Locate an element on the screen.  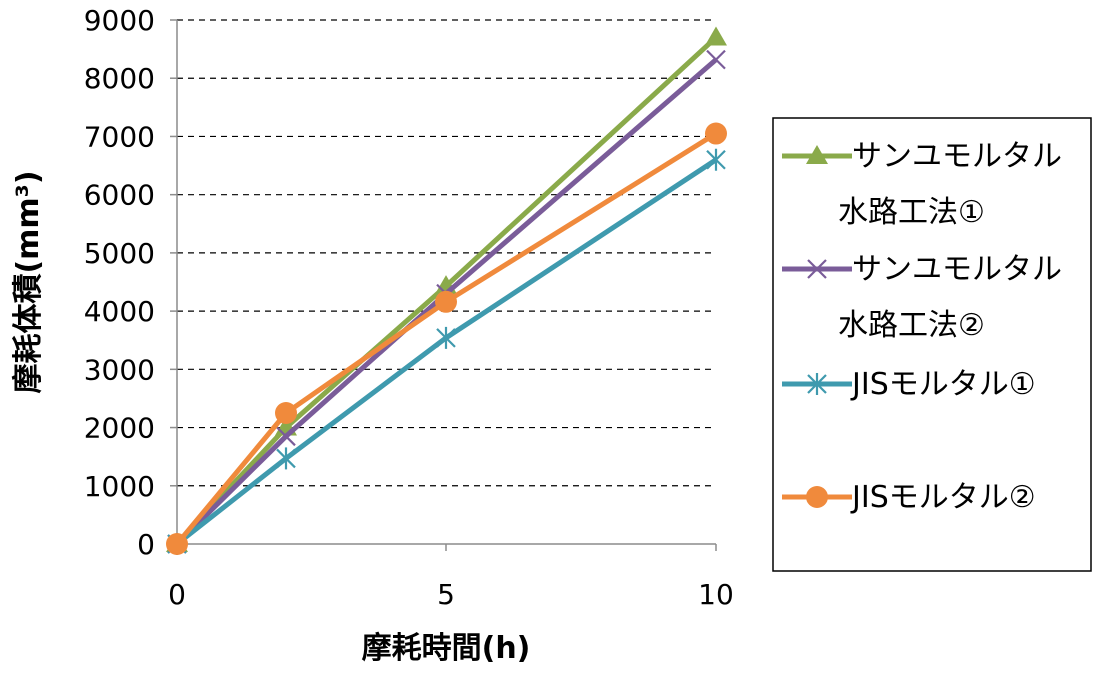
x-tick-label: 0 is located at coordinates (177, 594).